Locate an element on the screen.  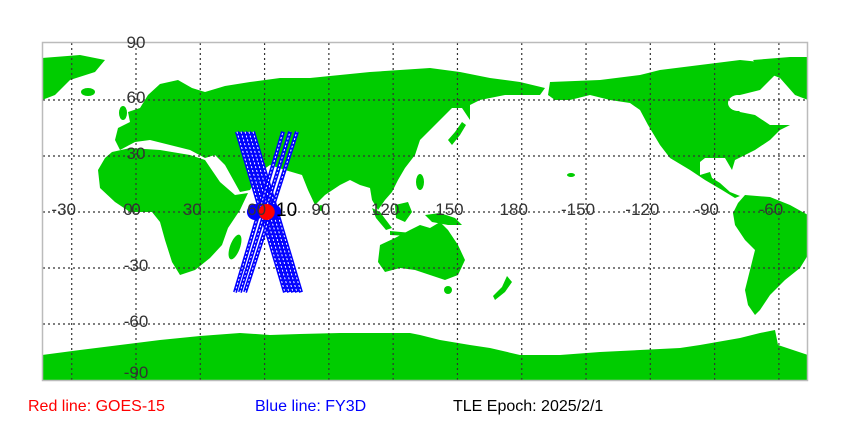
south-america is located at coordinates (770, 255).